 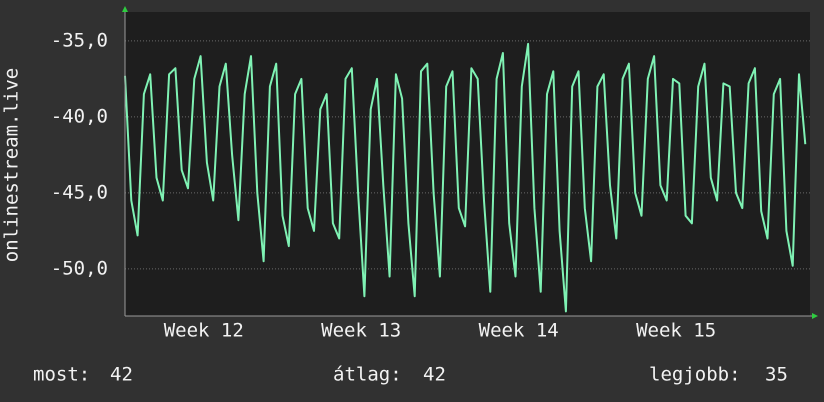 What do you see at coordinates (815, 316) in the screenshot?
I see `x-arrow` at bounding box center [815, 316].